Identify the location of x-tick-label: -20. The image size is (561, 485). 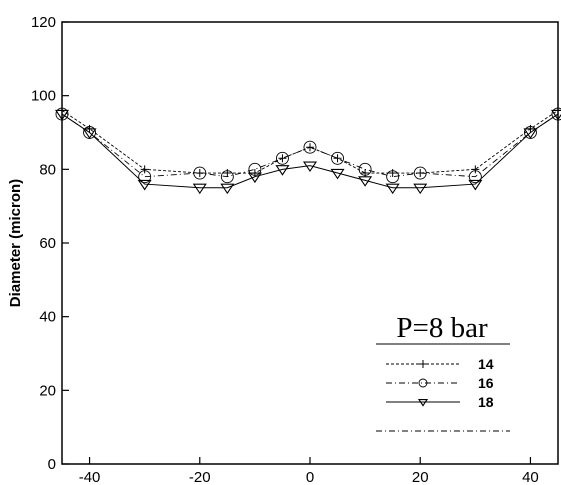
(200, 477).